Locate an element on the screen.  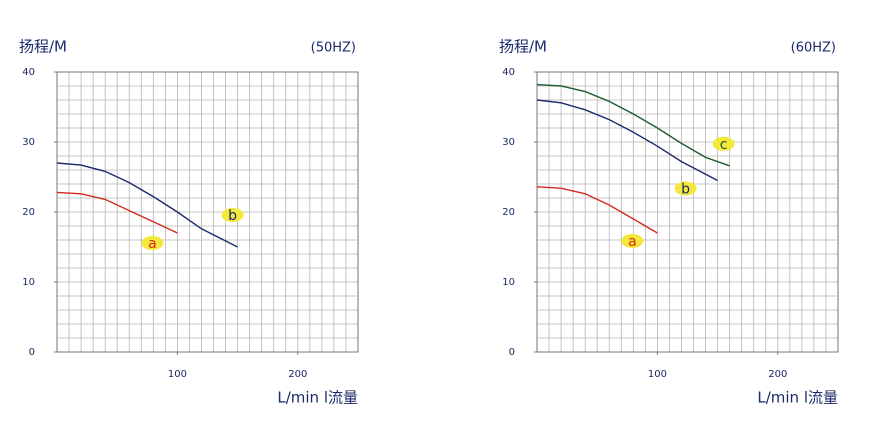
chart-title: (50HZ) is located at coordinates (333, 48).